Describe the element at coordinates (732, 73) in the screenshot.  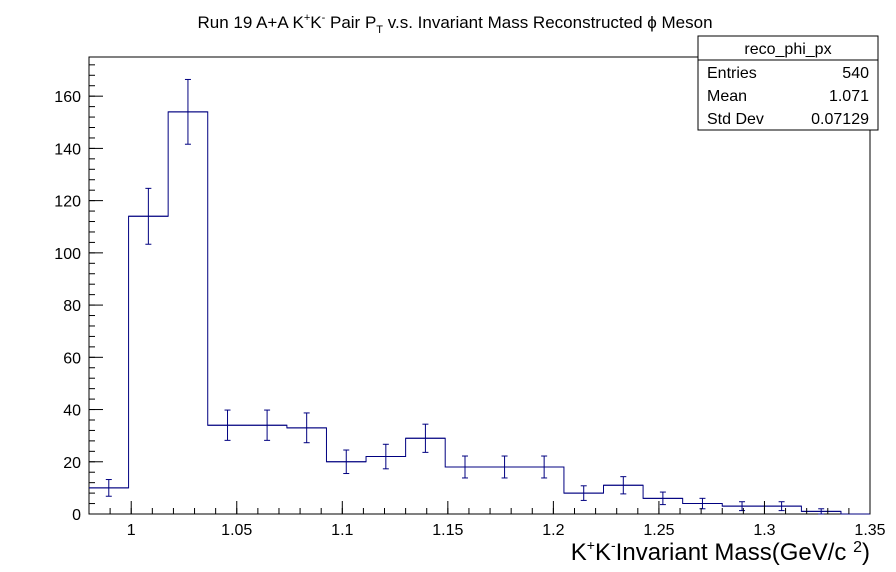
I see `stats-entries-label: Entries` at that location.